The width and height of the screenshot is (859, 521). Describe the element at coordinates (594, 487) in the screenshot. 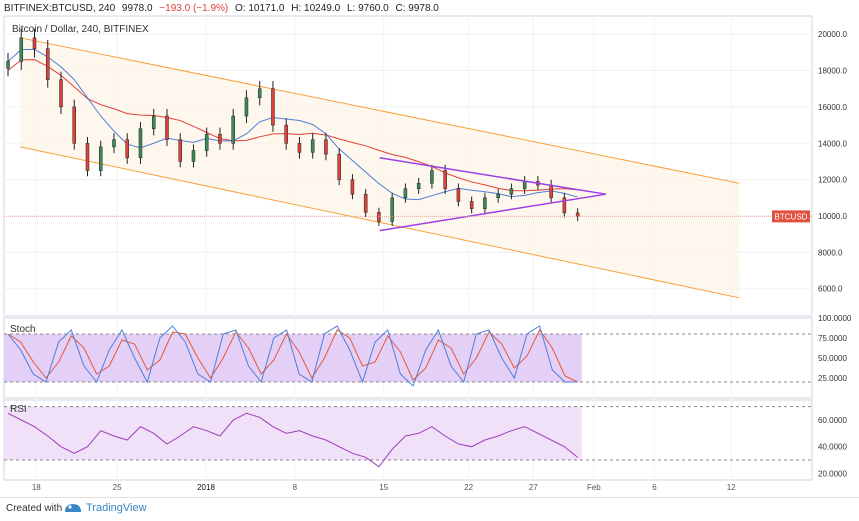

I see `time-tick-label: Feb` at that location.